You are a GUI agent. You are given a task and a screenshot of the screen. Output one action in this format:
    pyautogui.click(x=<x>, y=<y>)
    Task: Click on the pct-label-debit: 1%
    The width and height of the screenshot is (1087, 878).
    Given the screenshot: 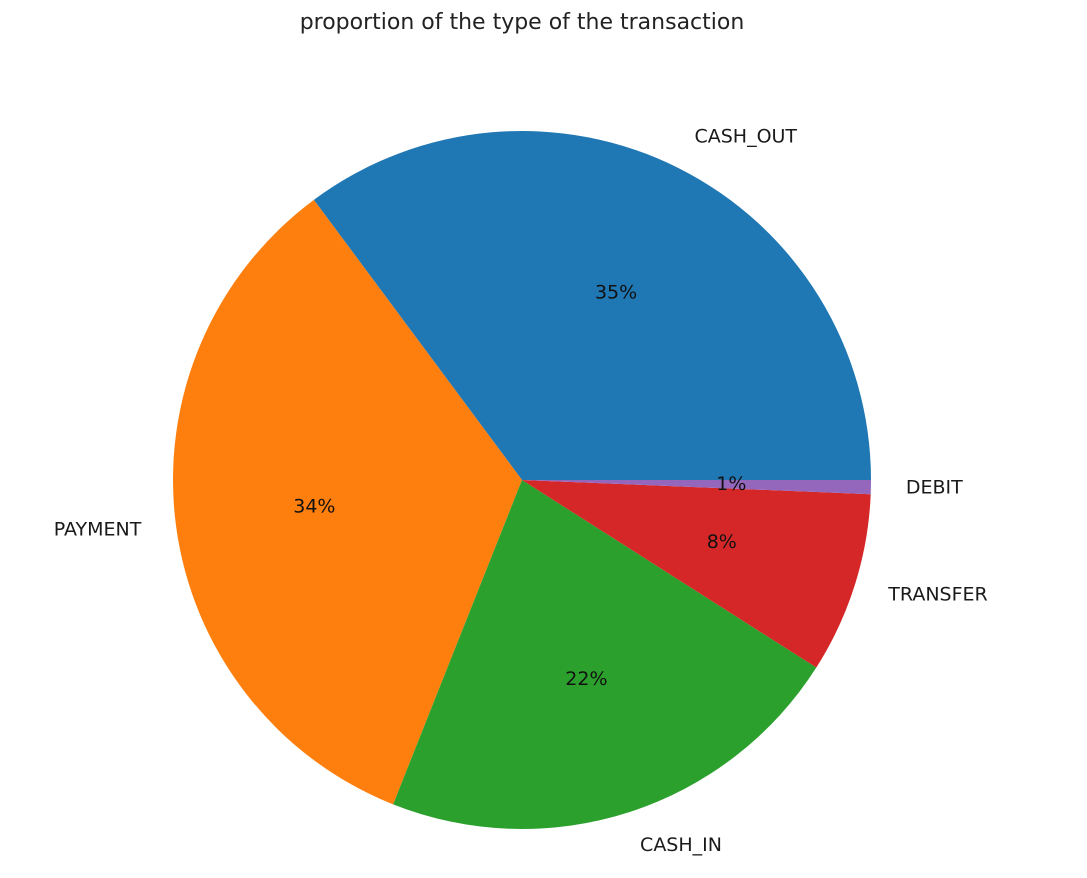 What is the action you would take?
    pyautogui.click(x=731, y=484)
    